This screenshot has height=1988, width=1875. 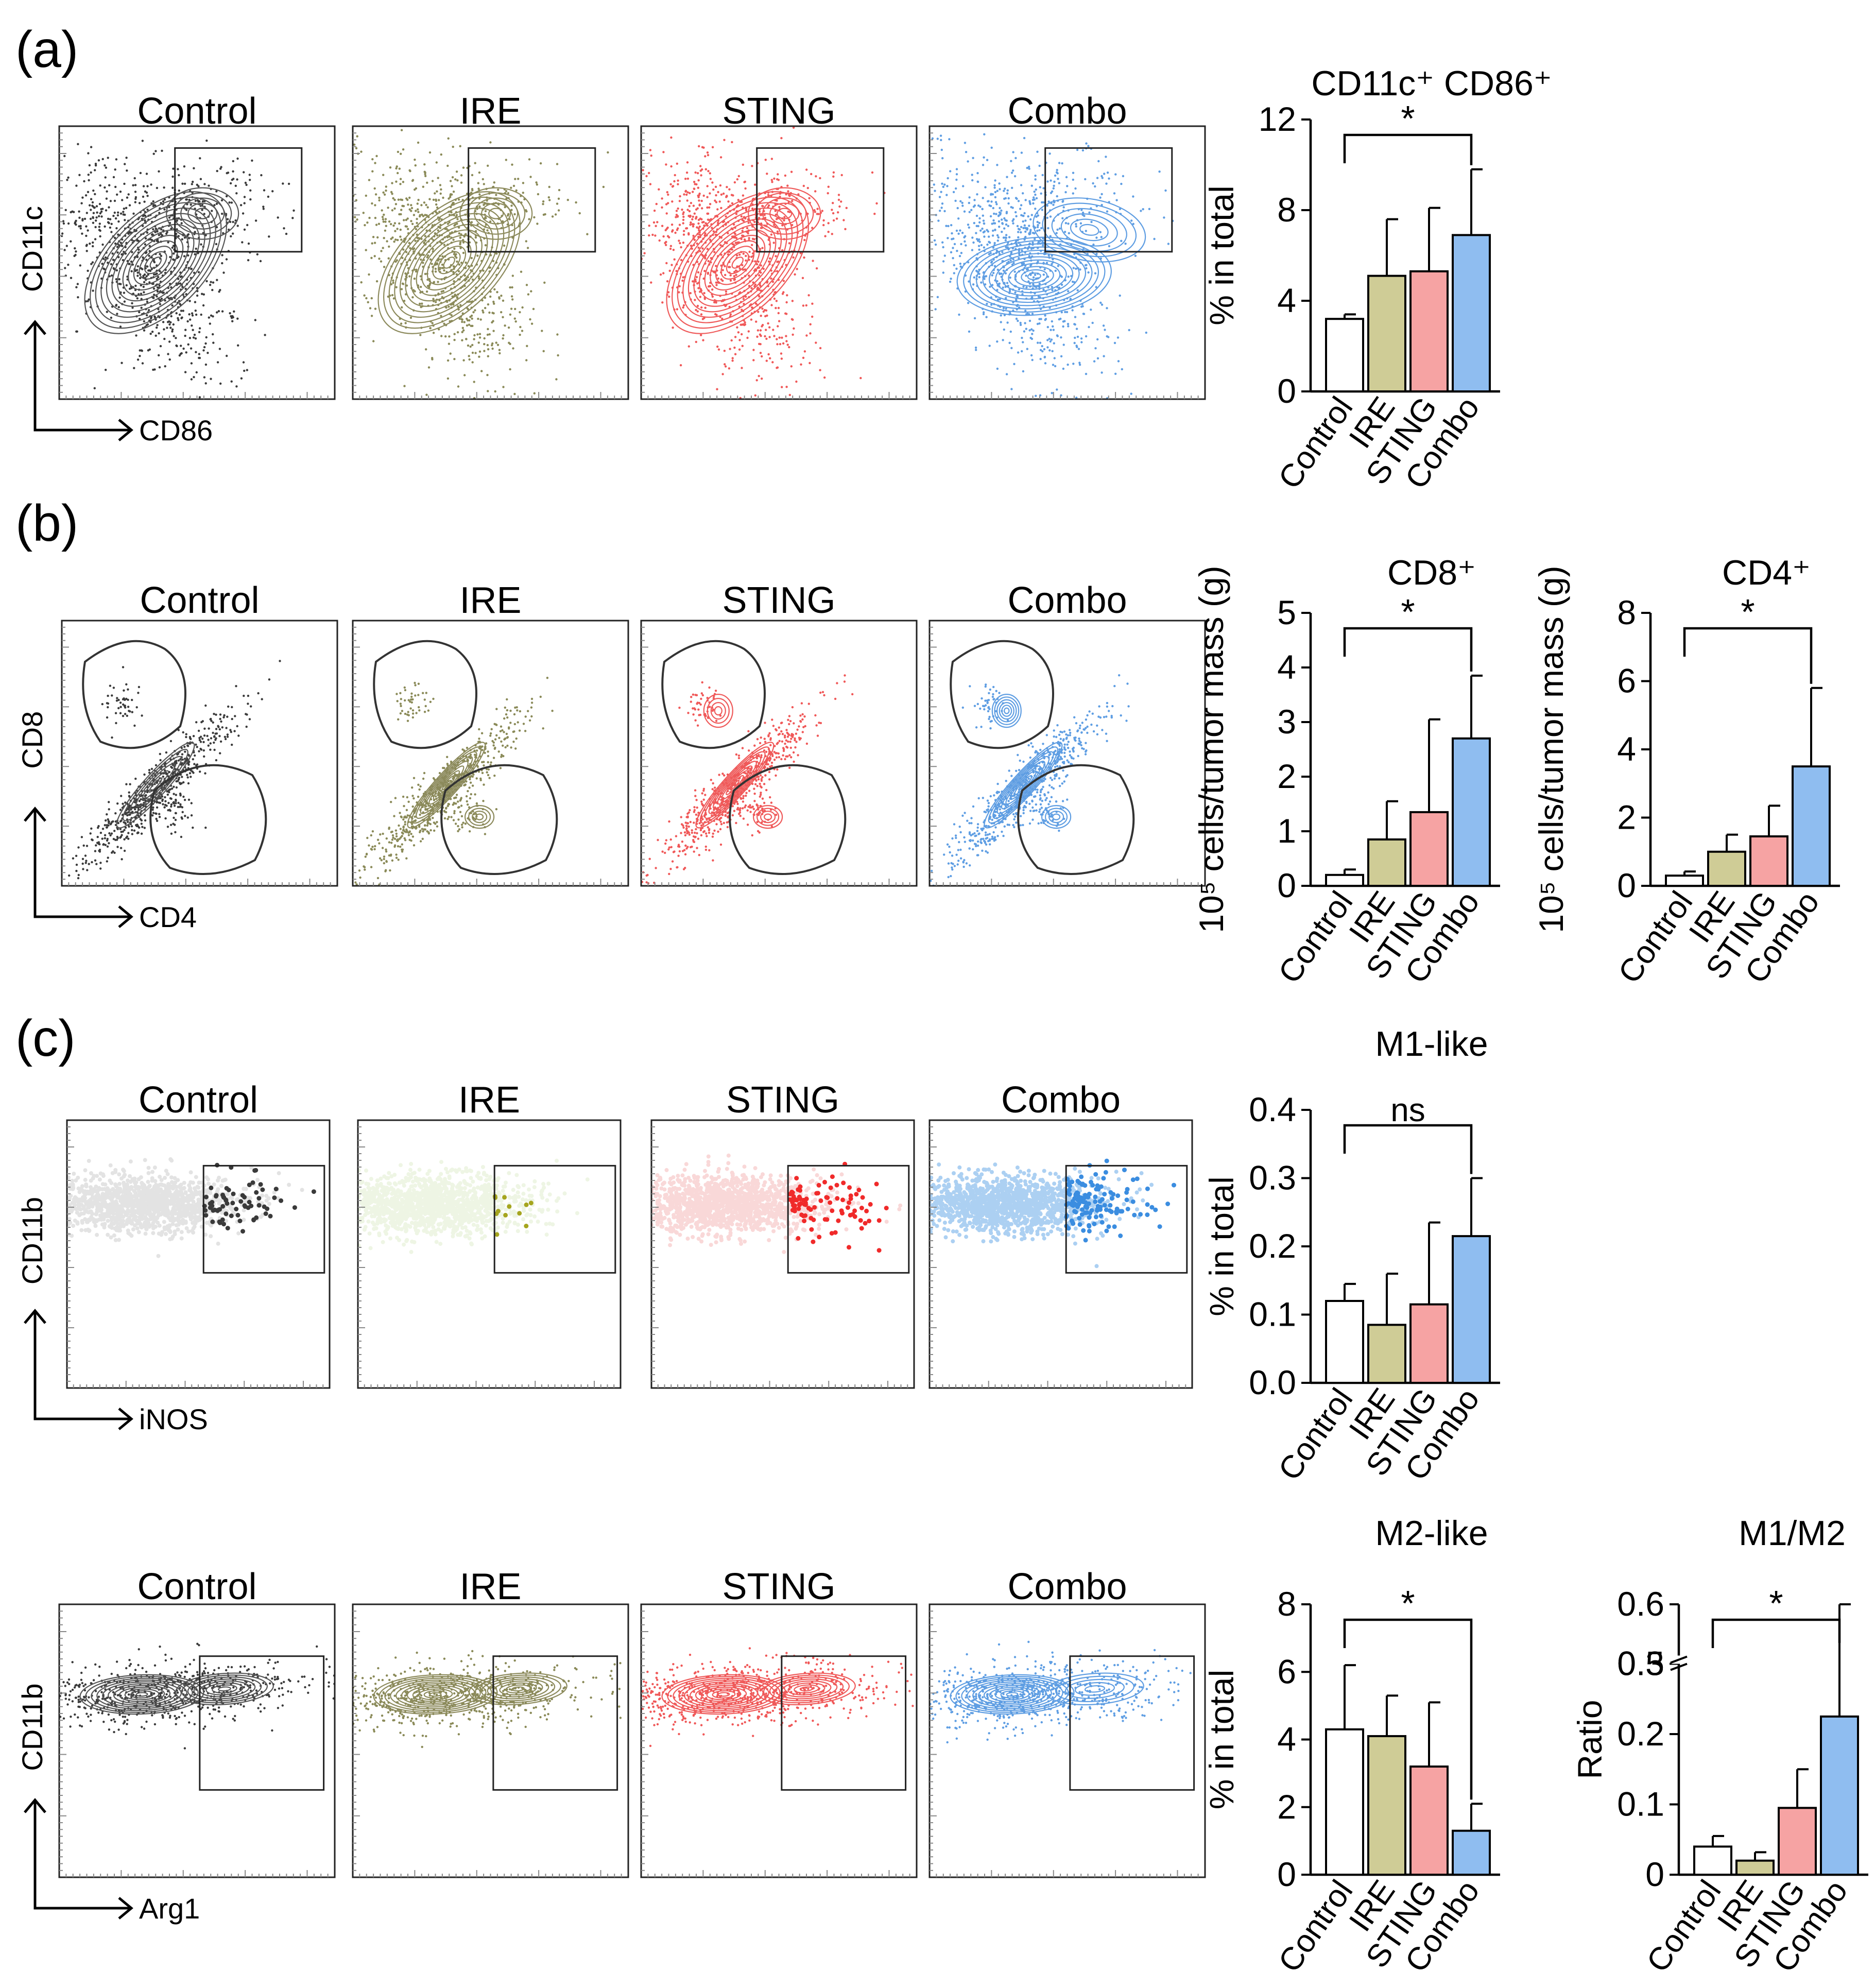 I want to click on flow-x-axis-label: iNOS, so click(x=173, y=1419).